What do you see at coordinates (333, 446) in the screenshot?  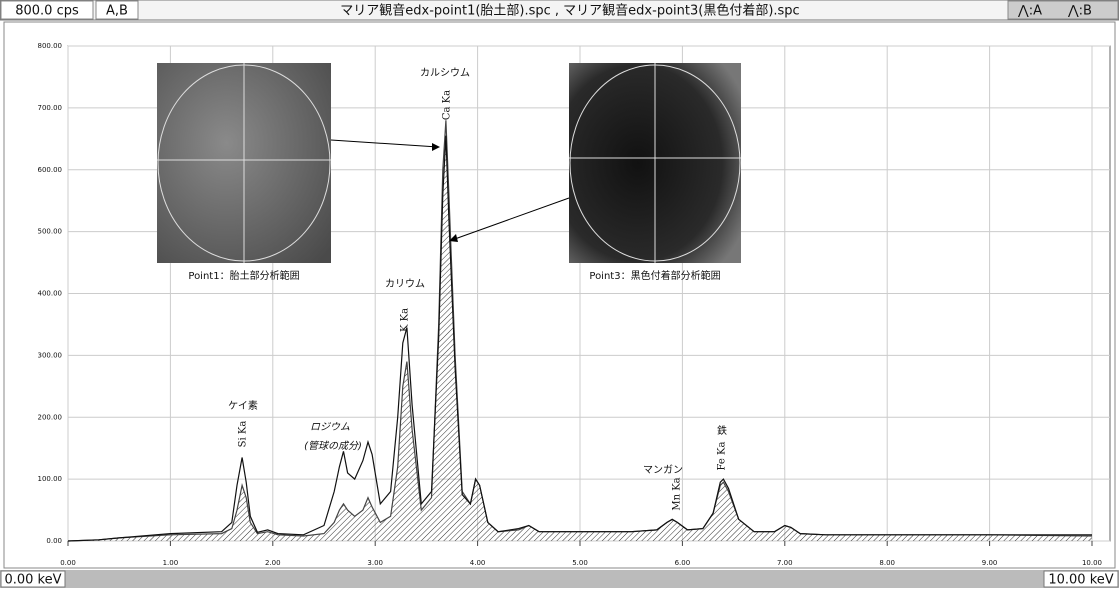 I see `peak-annotation: (管球の成分)` at bounding box center [333, 446].